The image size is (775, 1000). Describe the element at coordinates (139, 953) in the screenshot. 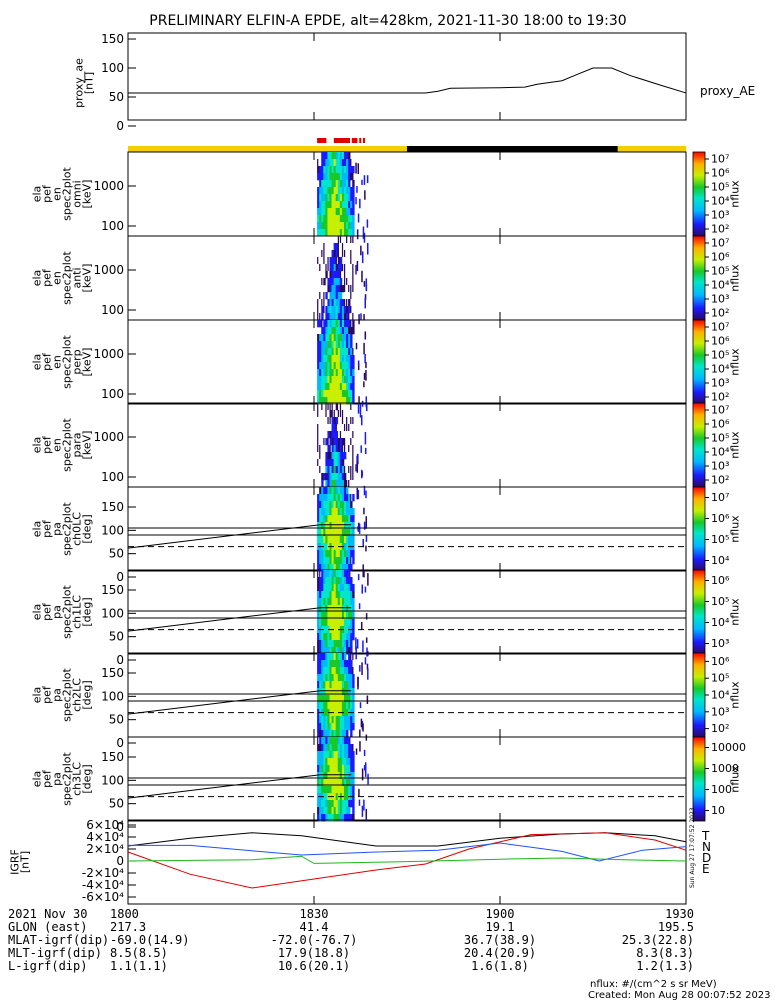

I see `footer-row-value: 8.5(8.5)` at that location.